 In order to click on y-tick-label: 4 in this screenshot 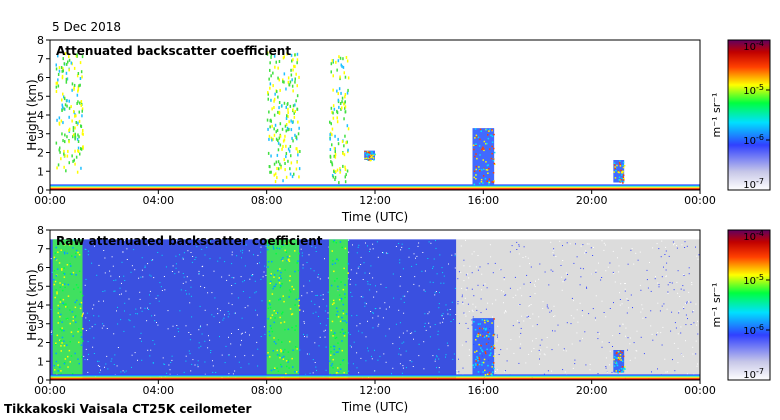, I will do `click(40, 305)`.